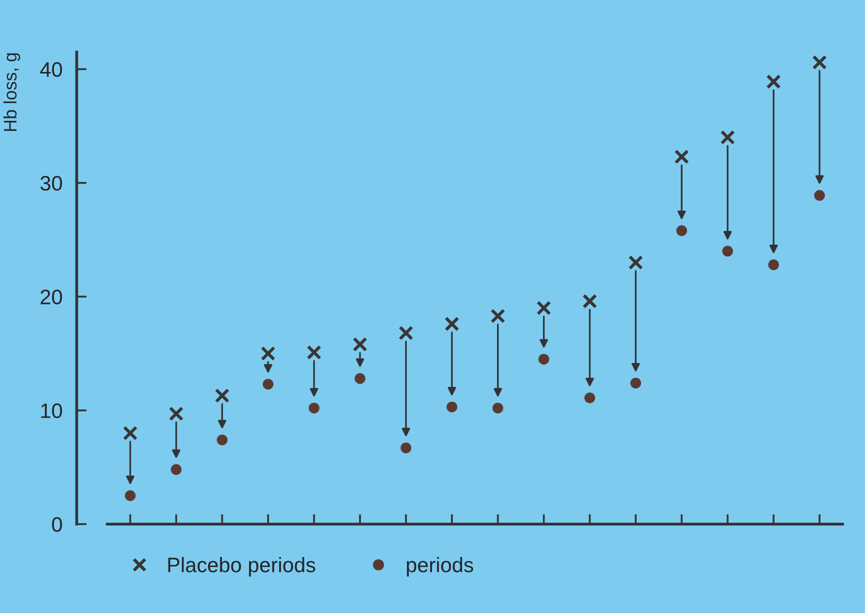 This screenshot has width=865, height=613. Describe the element at coordinates (51, 410) in the screenshot. I see `y-tick-label: 10` at that location.